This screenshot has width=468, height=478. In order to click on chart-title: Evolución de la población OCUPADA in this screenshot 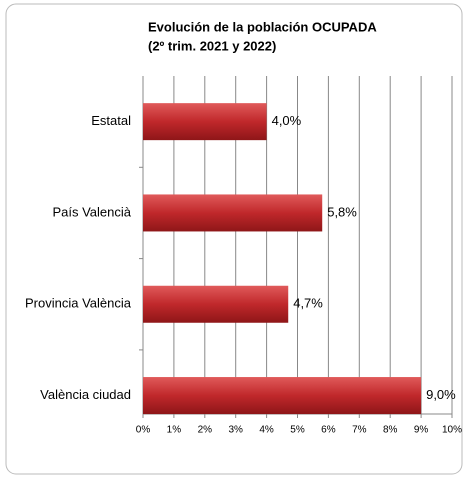, I will do `click(262, 26)`.